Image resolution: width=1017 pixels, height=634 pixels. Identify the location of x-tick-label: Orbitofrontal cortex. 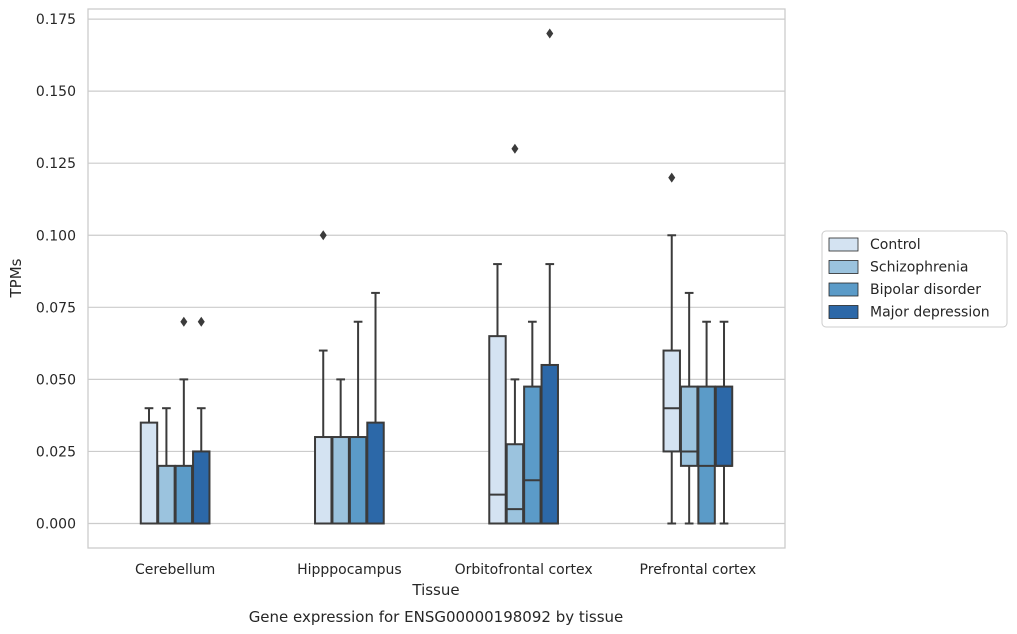
(524, 570).